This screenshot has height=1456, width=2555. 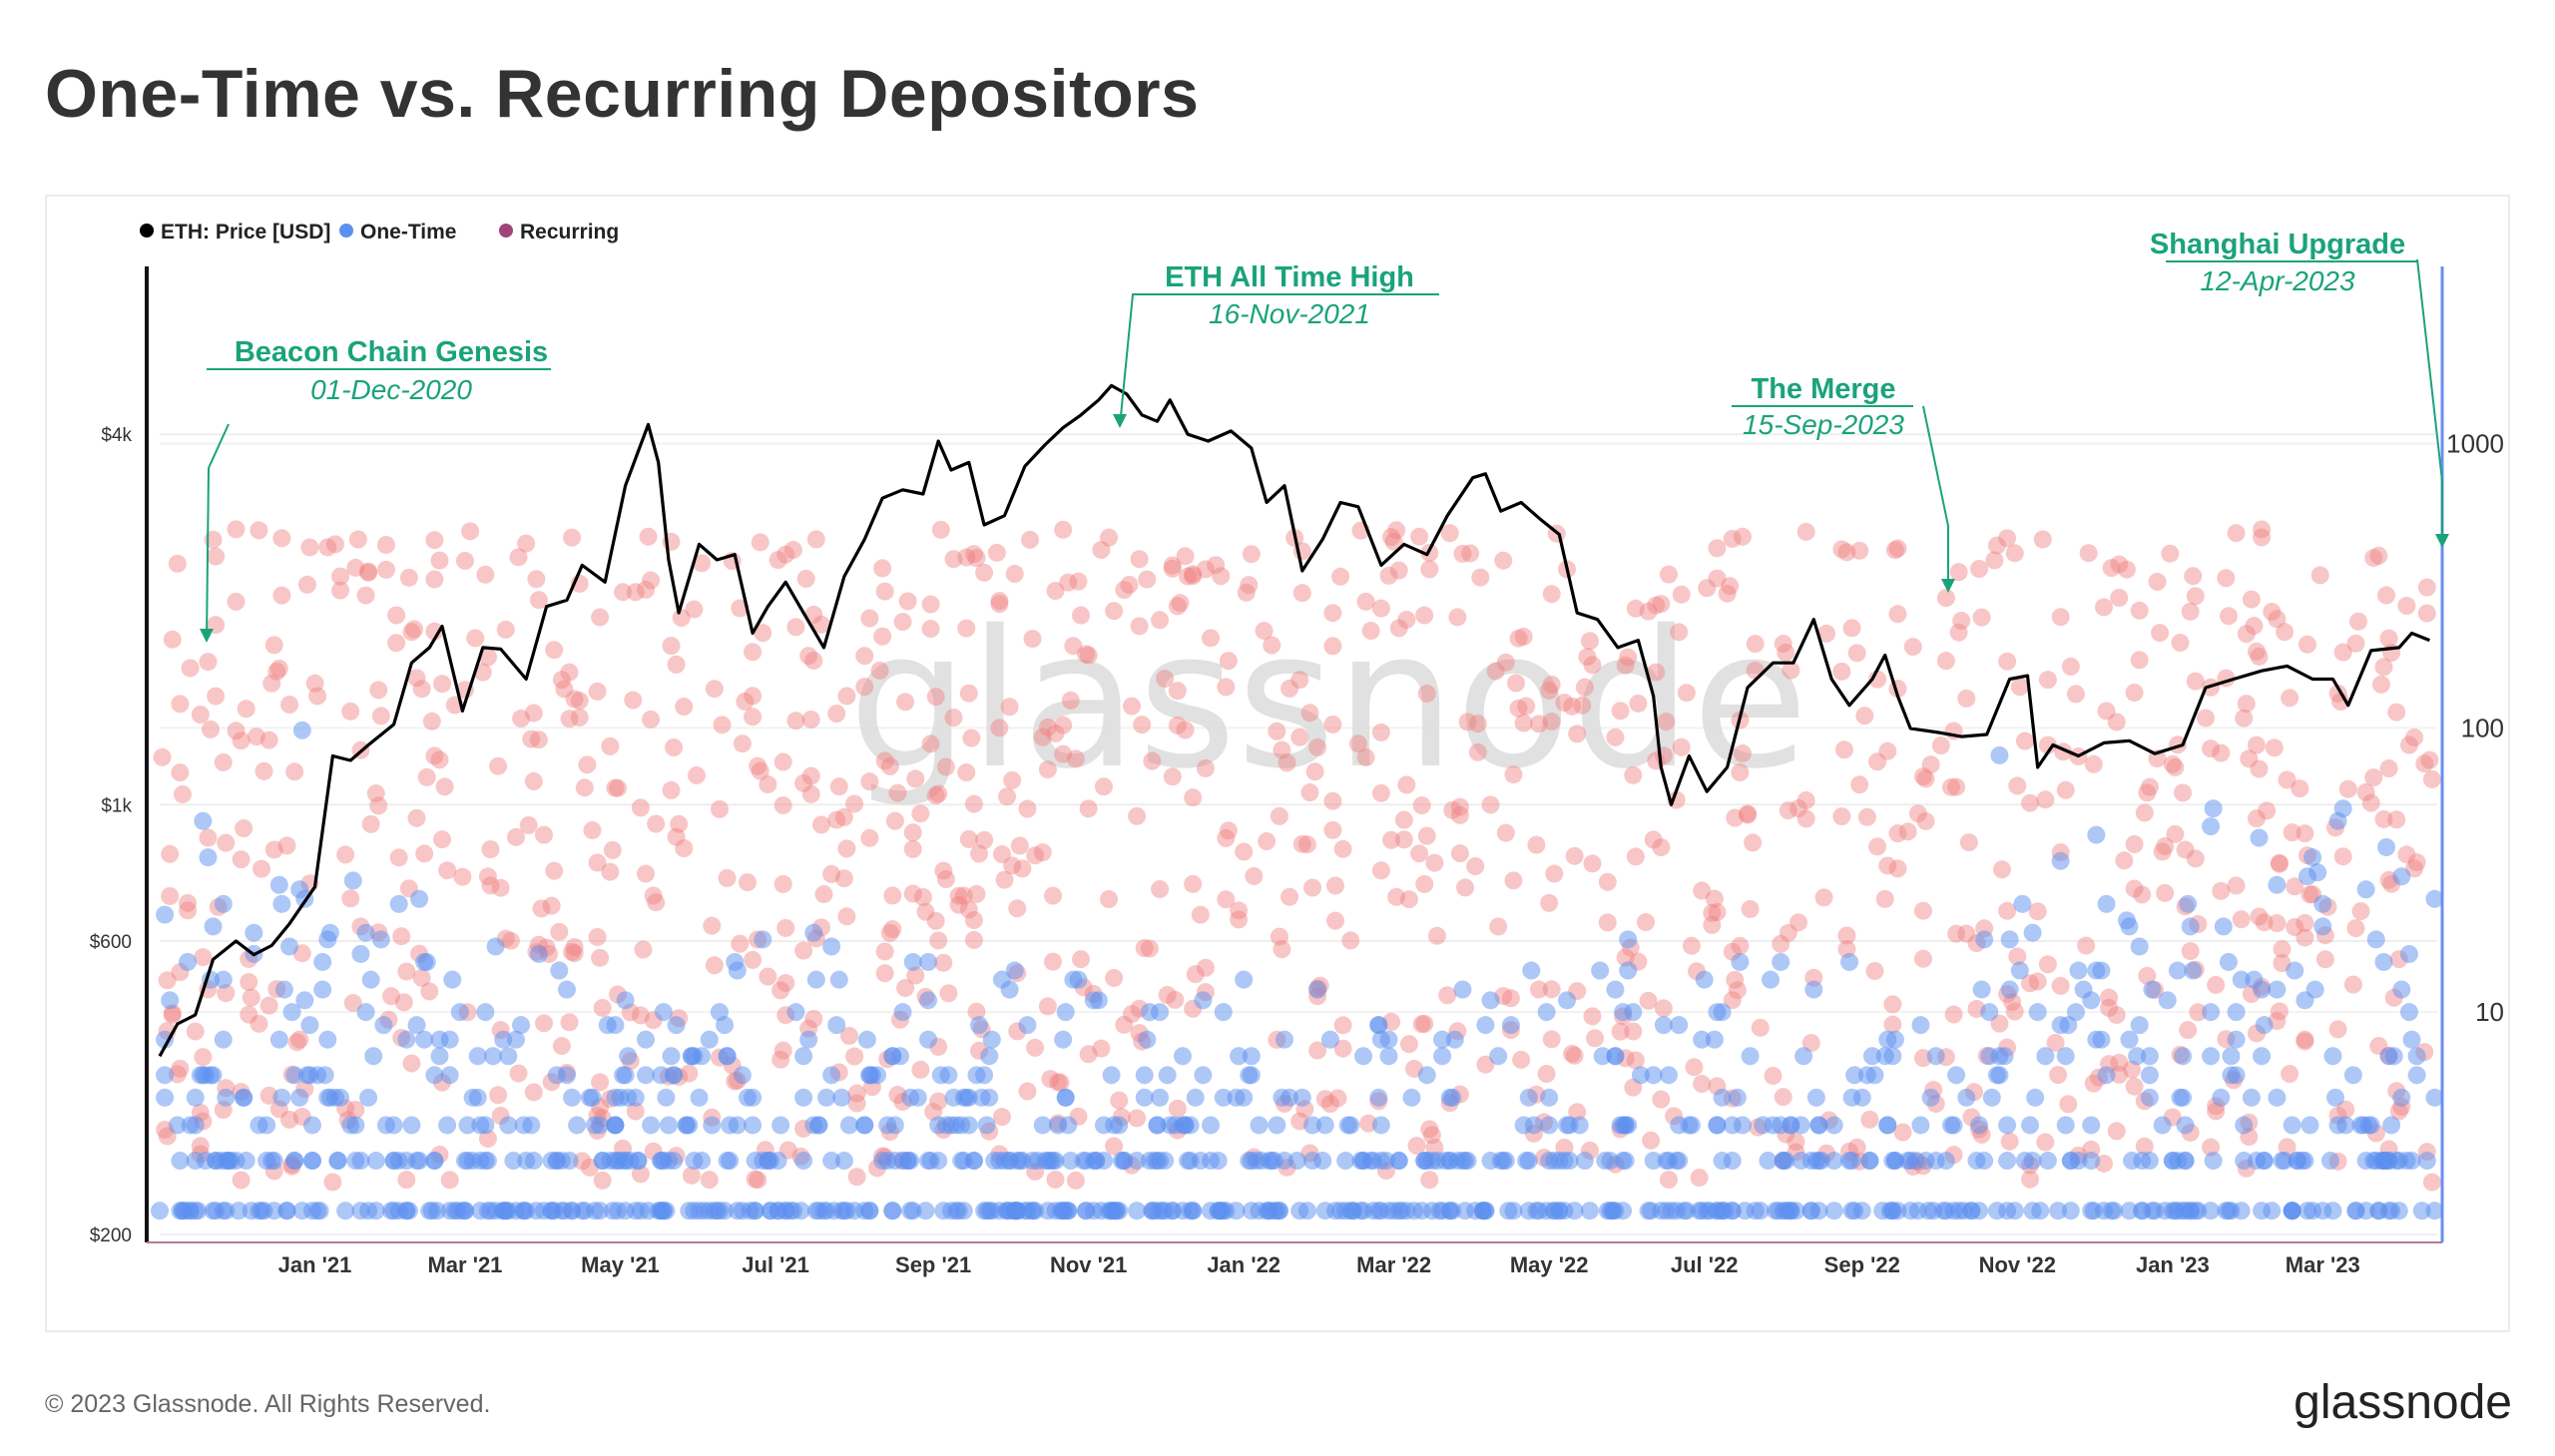 What do you see at coordinates (2277, 244) in the screenshot?
I see `annotation-title: Shanghai Upgrade` at bounding box center [2277, 244].